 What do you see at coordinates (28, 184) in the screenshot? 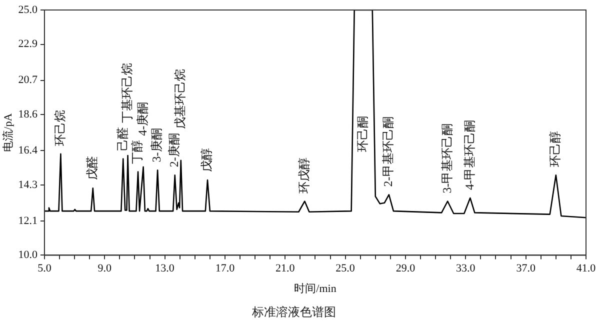
I see `y-tick-label: 14.3` at bounding box center [28, 184].